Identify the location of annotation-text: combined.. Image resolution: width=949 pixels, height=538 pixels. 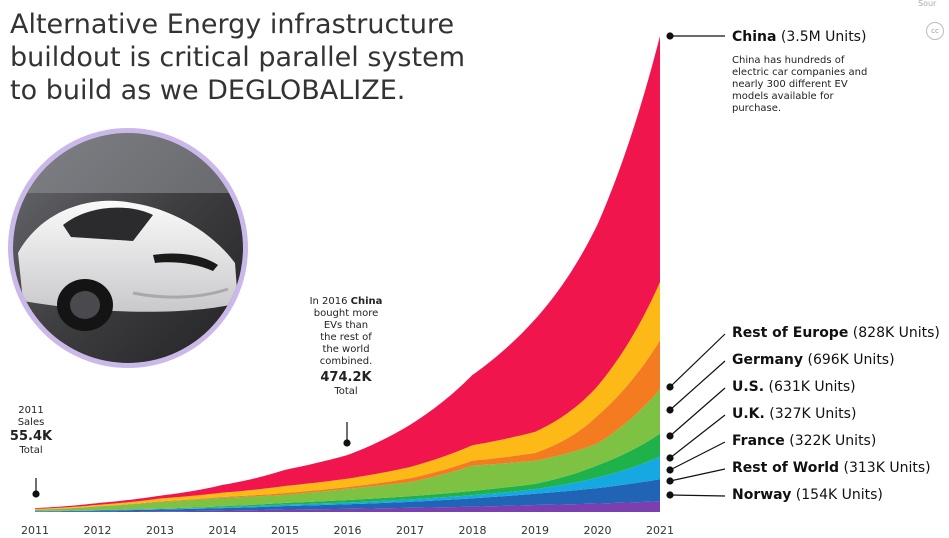
(346, 361).